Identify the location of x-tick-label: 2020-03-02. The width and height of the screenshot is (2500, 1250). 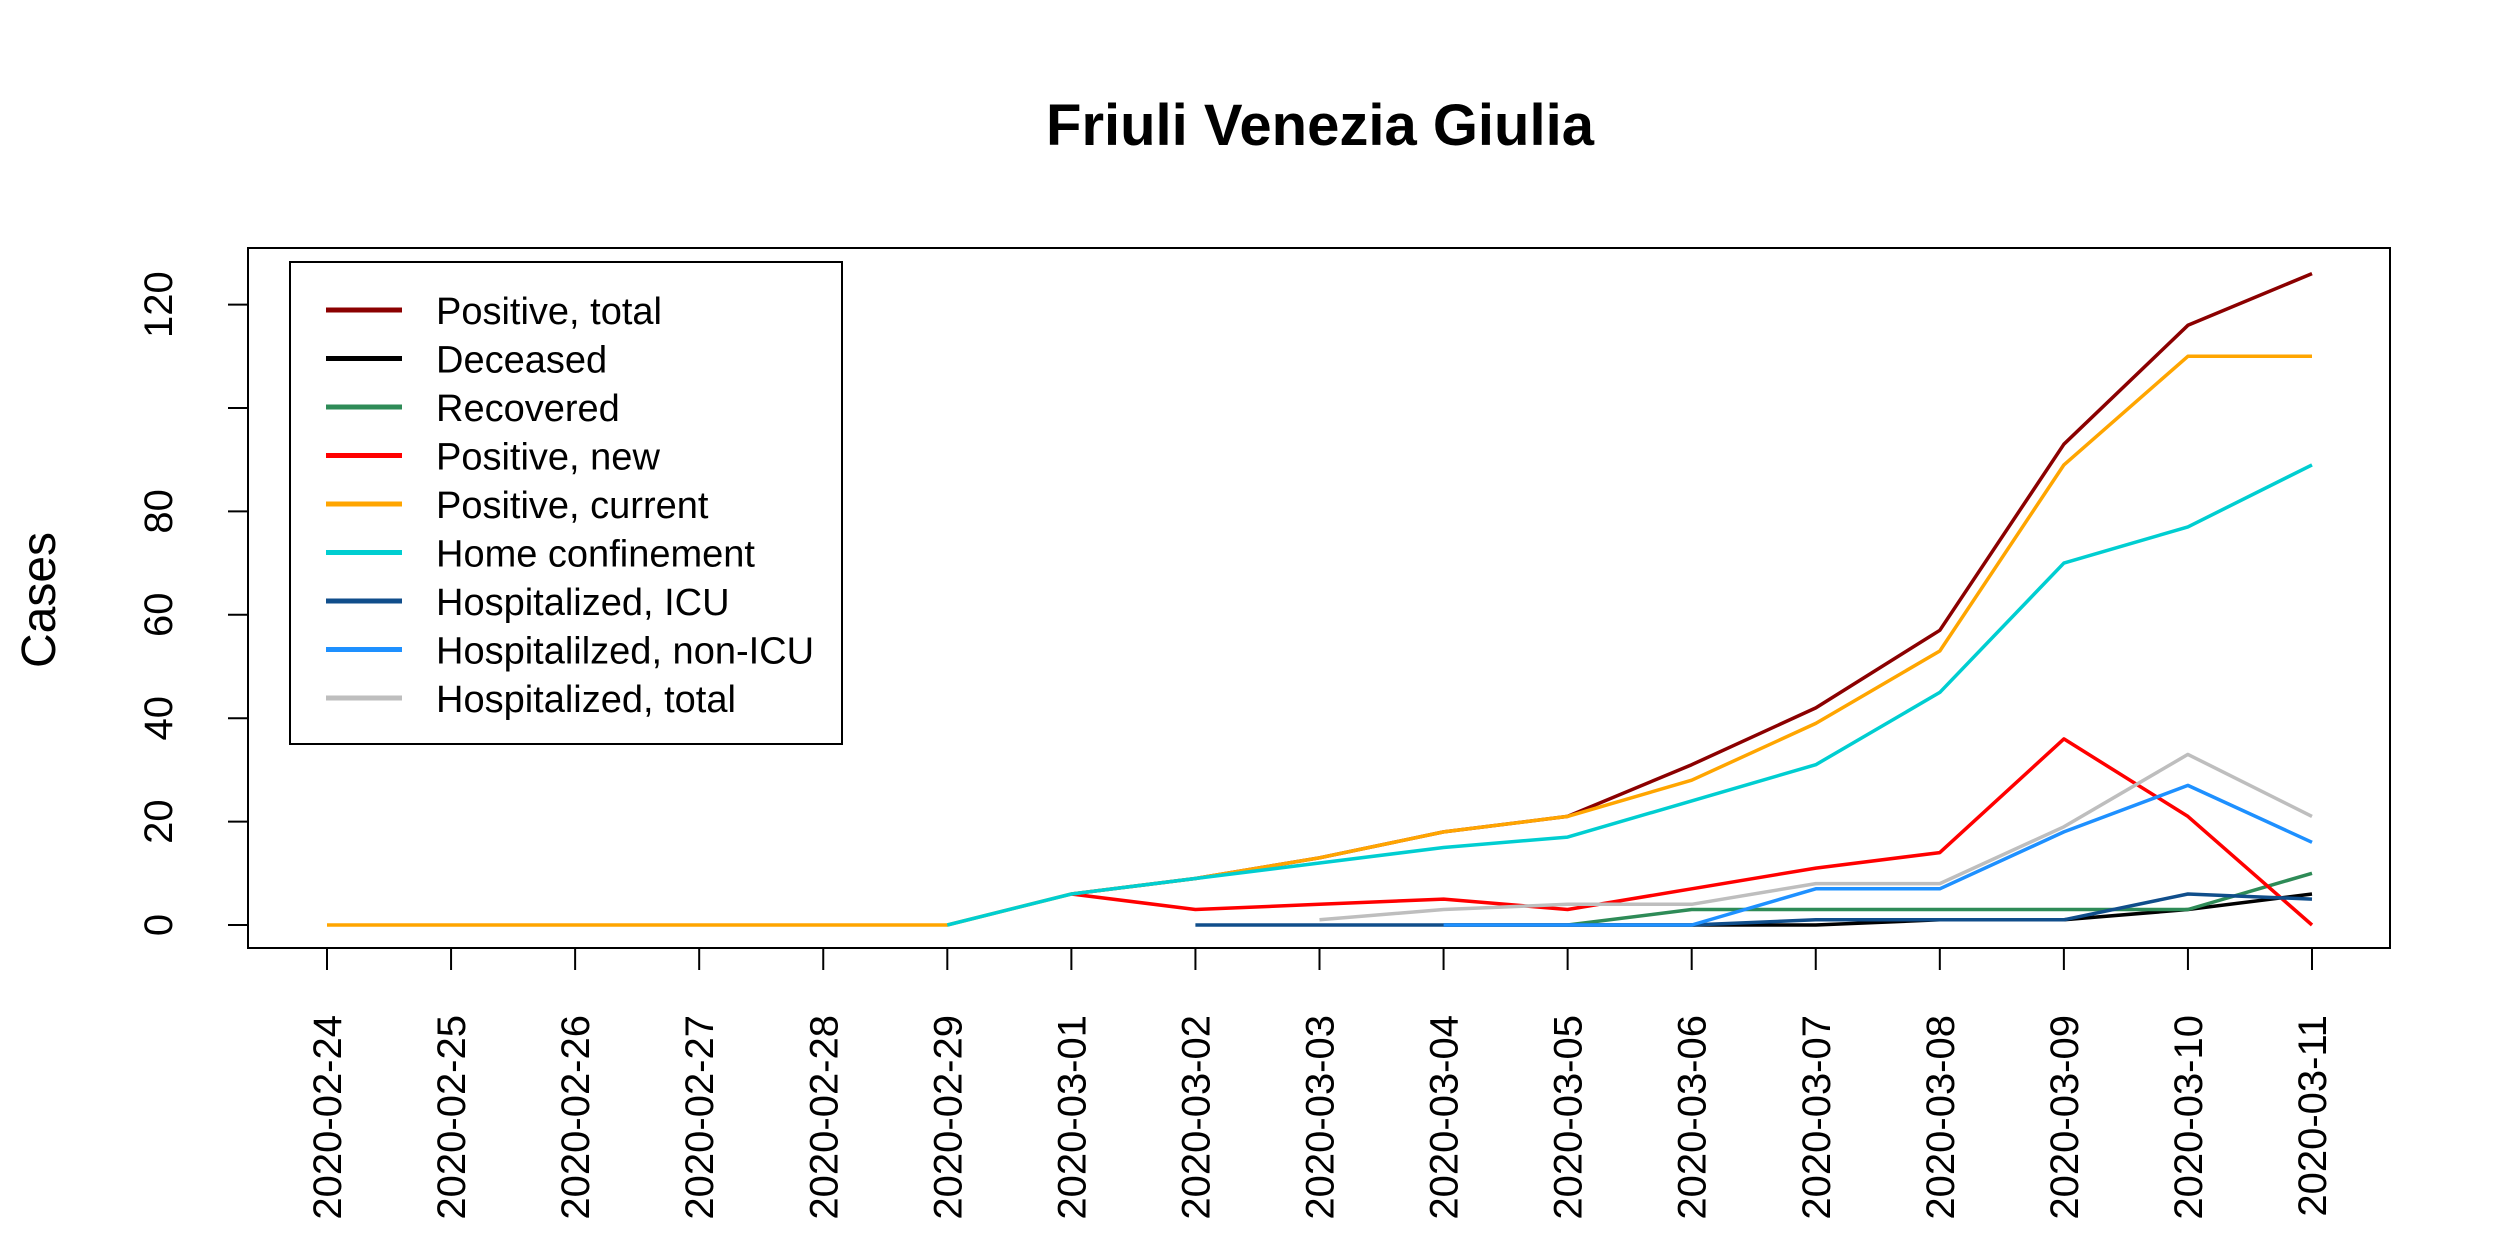
(1196, 1117).